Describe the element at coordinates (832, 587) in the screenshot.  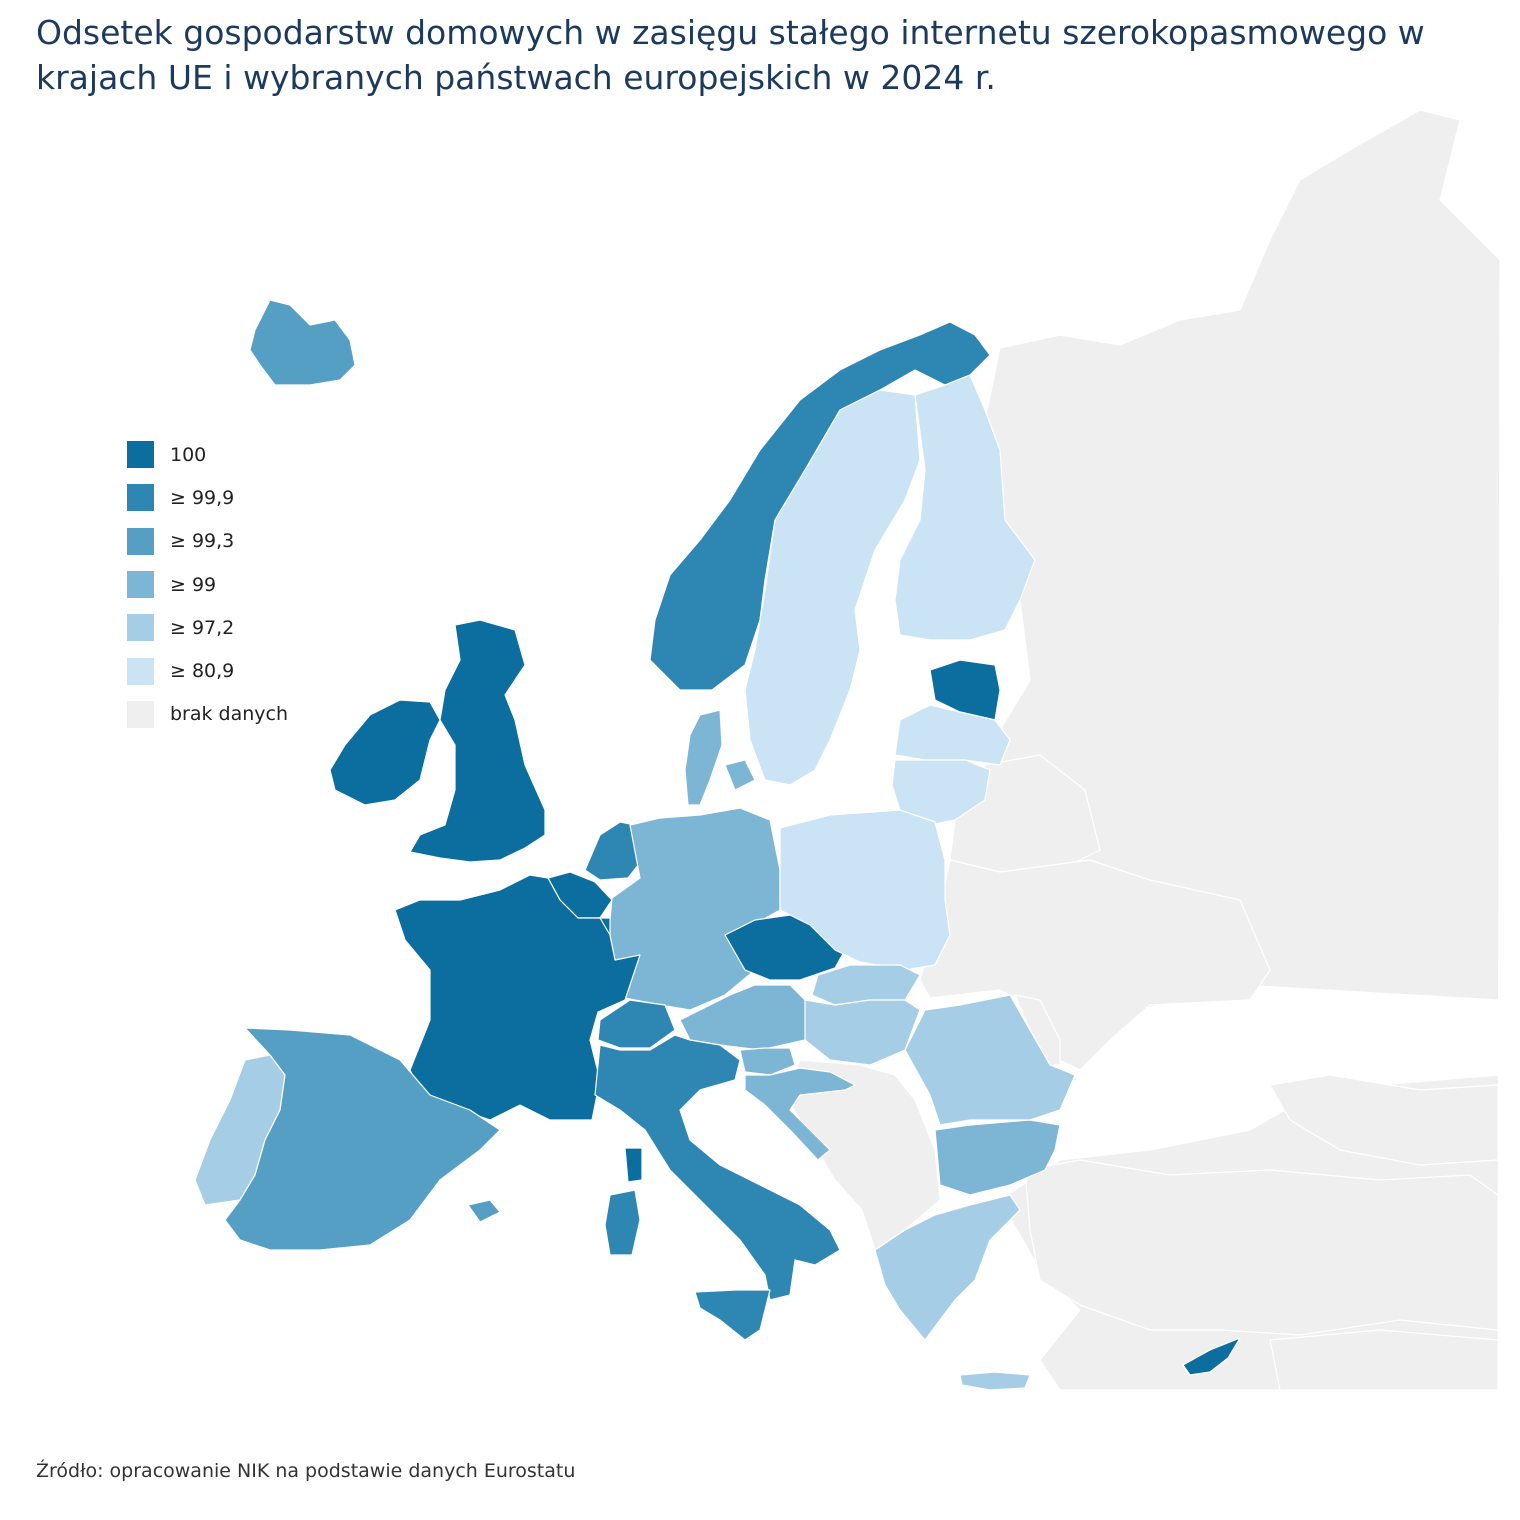
I see `region-sweden` at that location.